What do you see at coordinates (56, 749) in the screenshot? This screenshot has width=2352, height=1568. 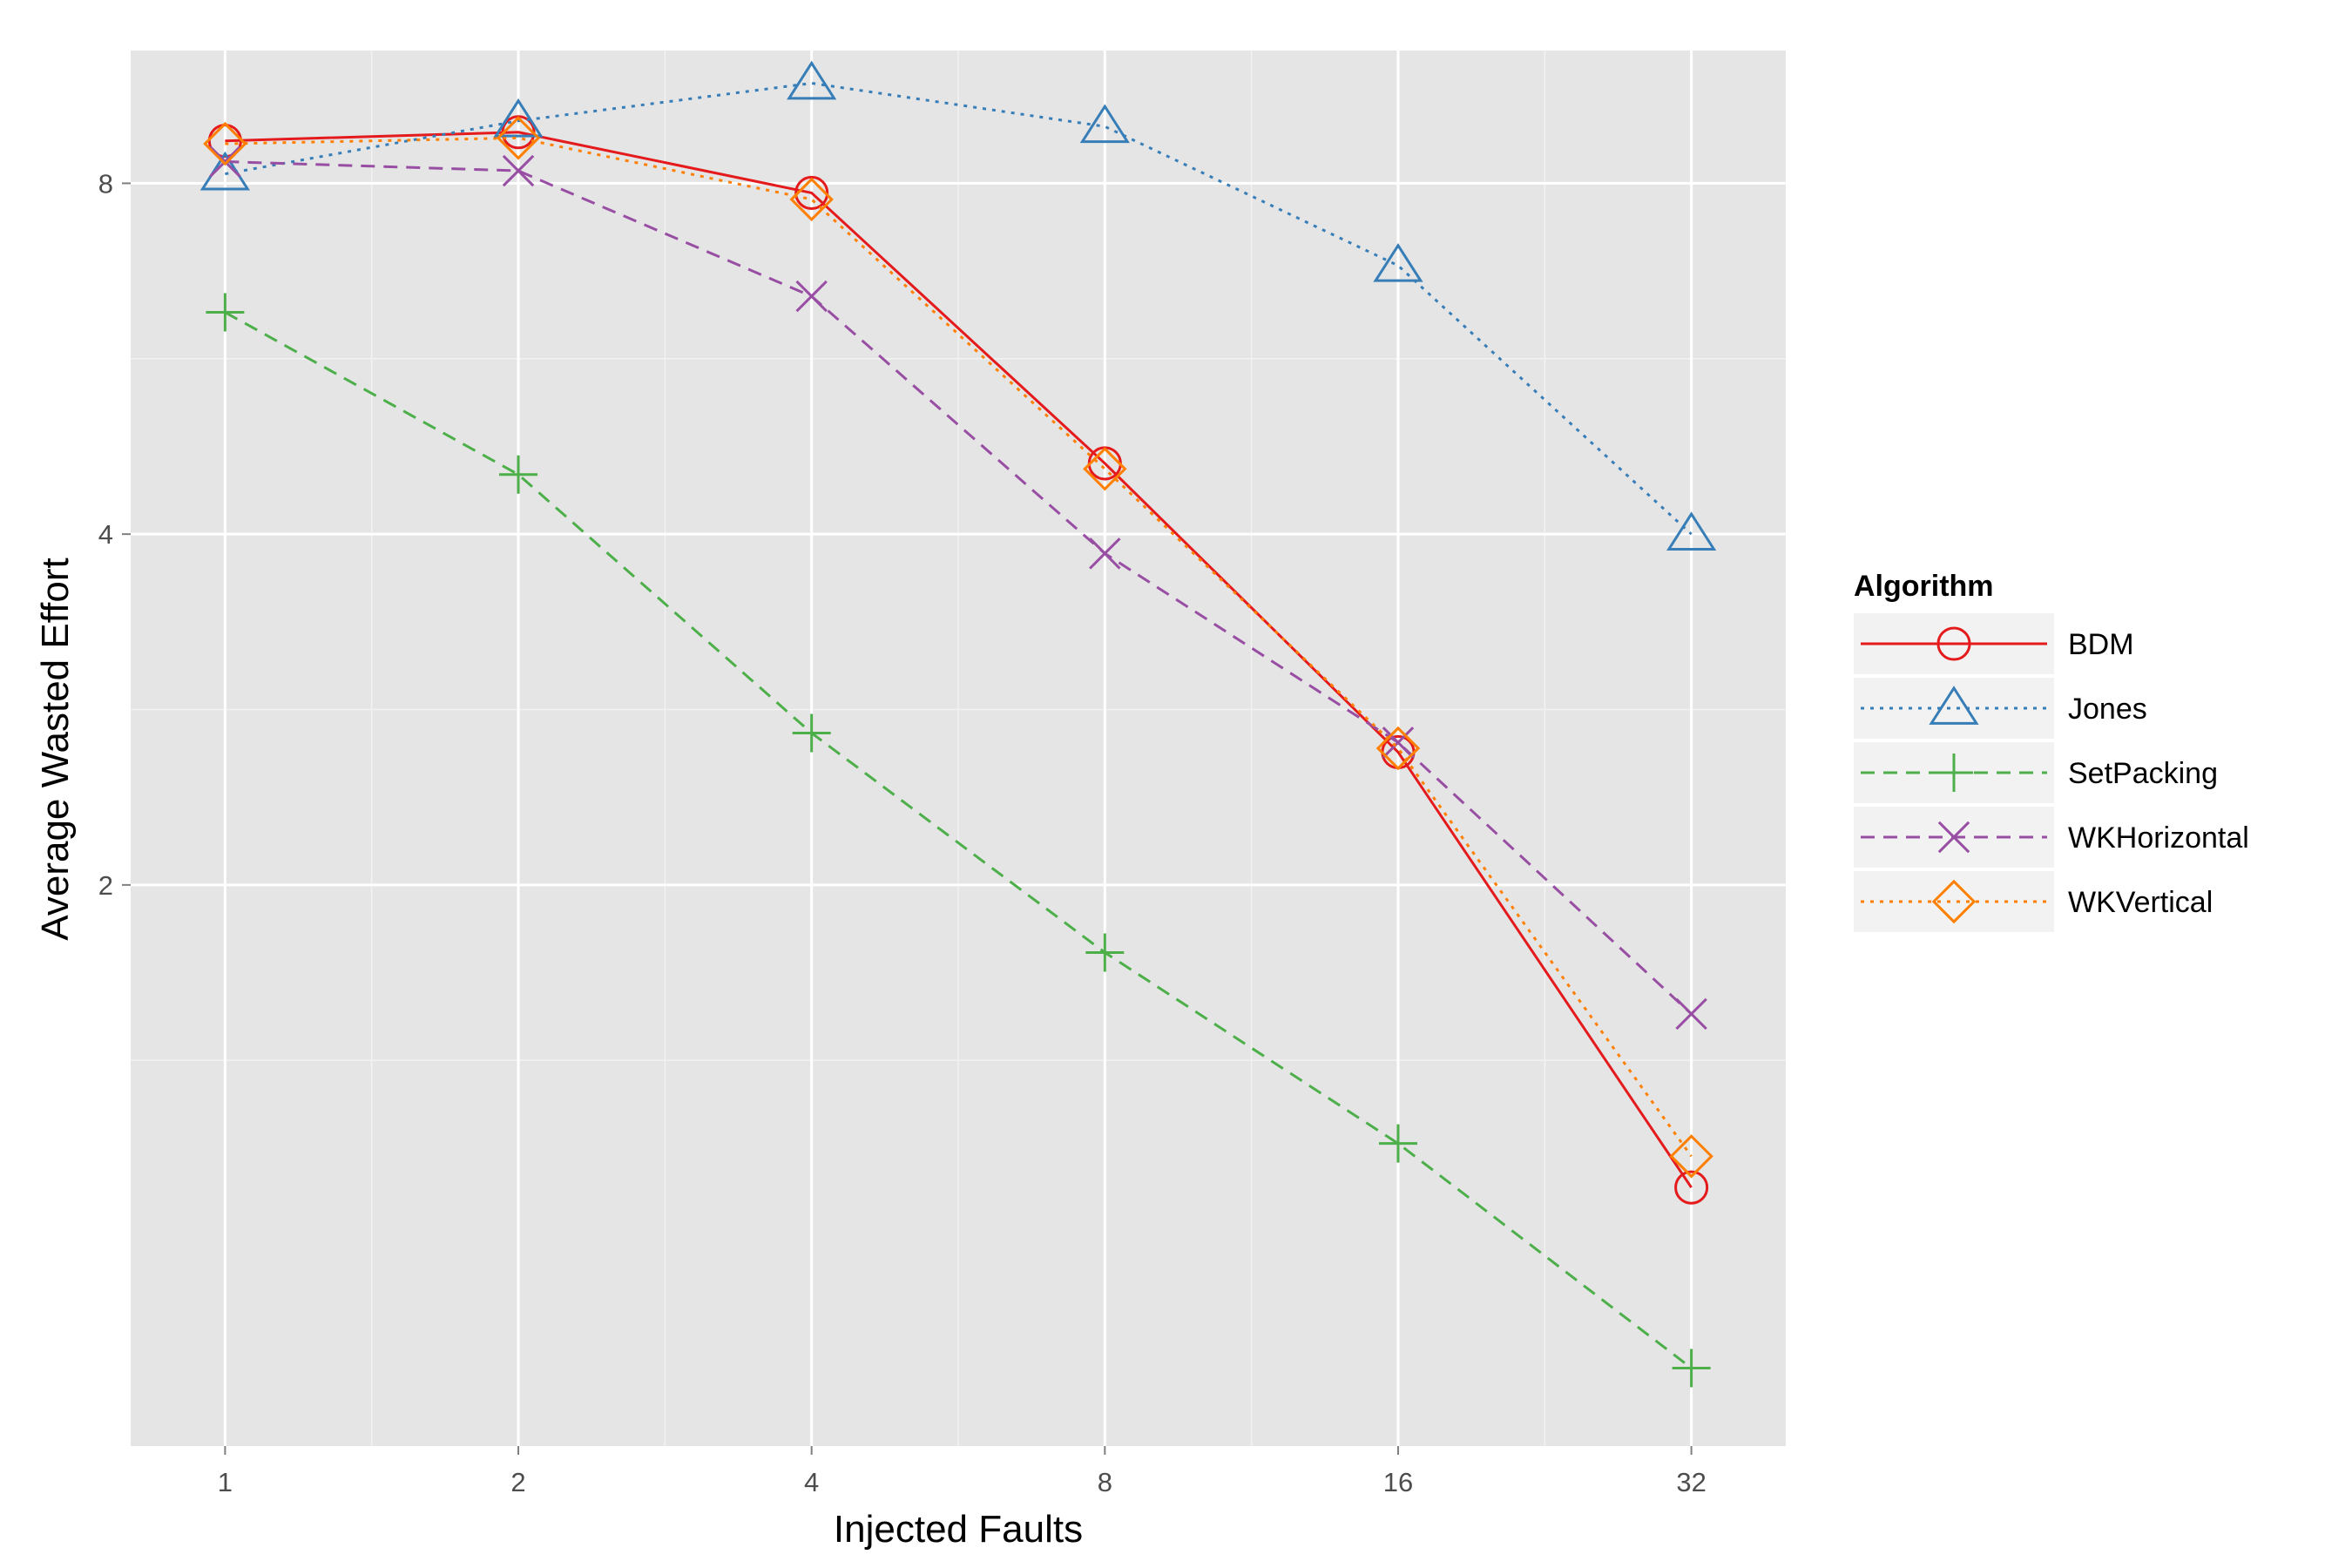 I see `y-axis-title: Average Wasted Effort` at bounding box center [56, 749].